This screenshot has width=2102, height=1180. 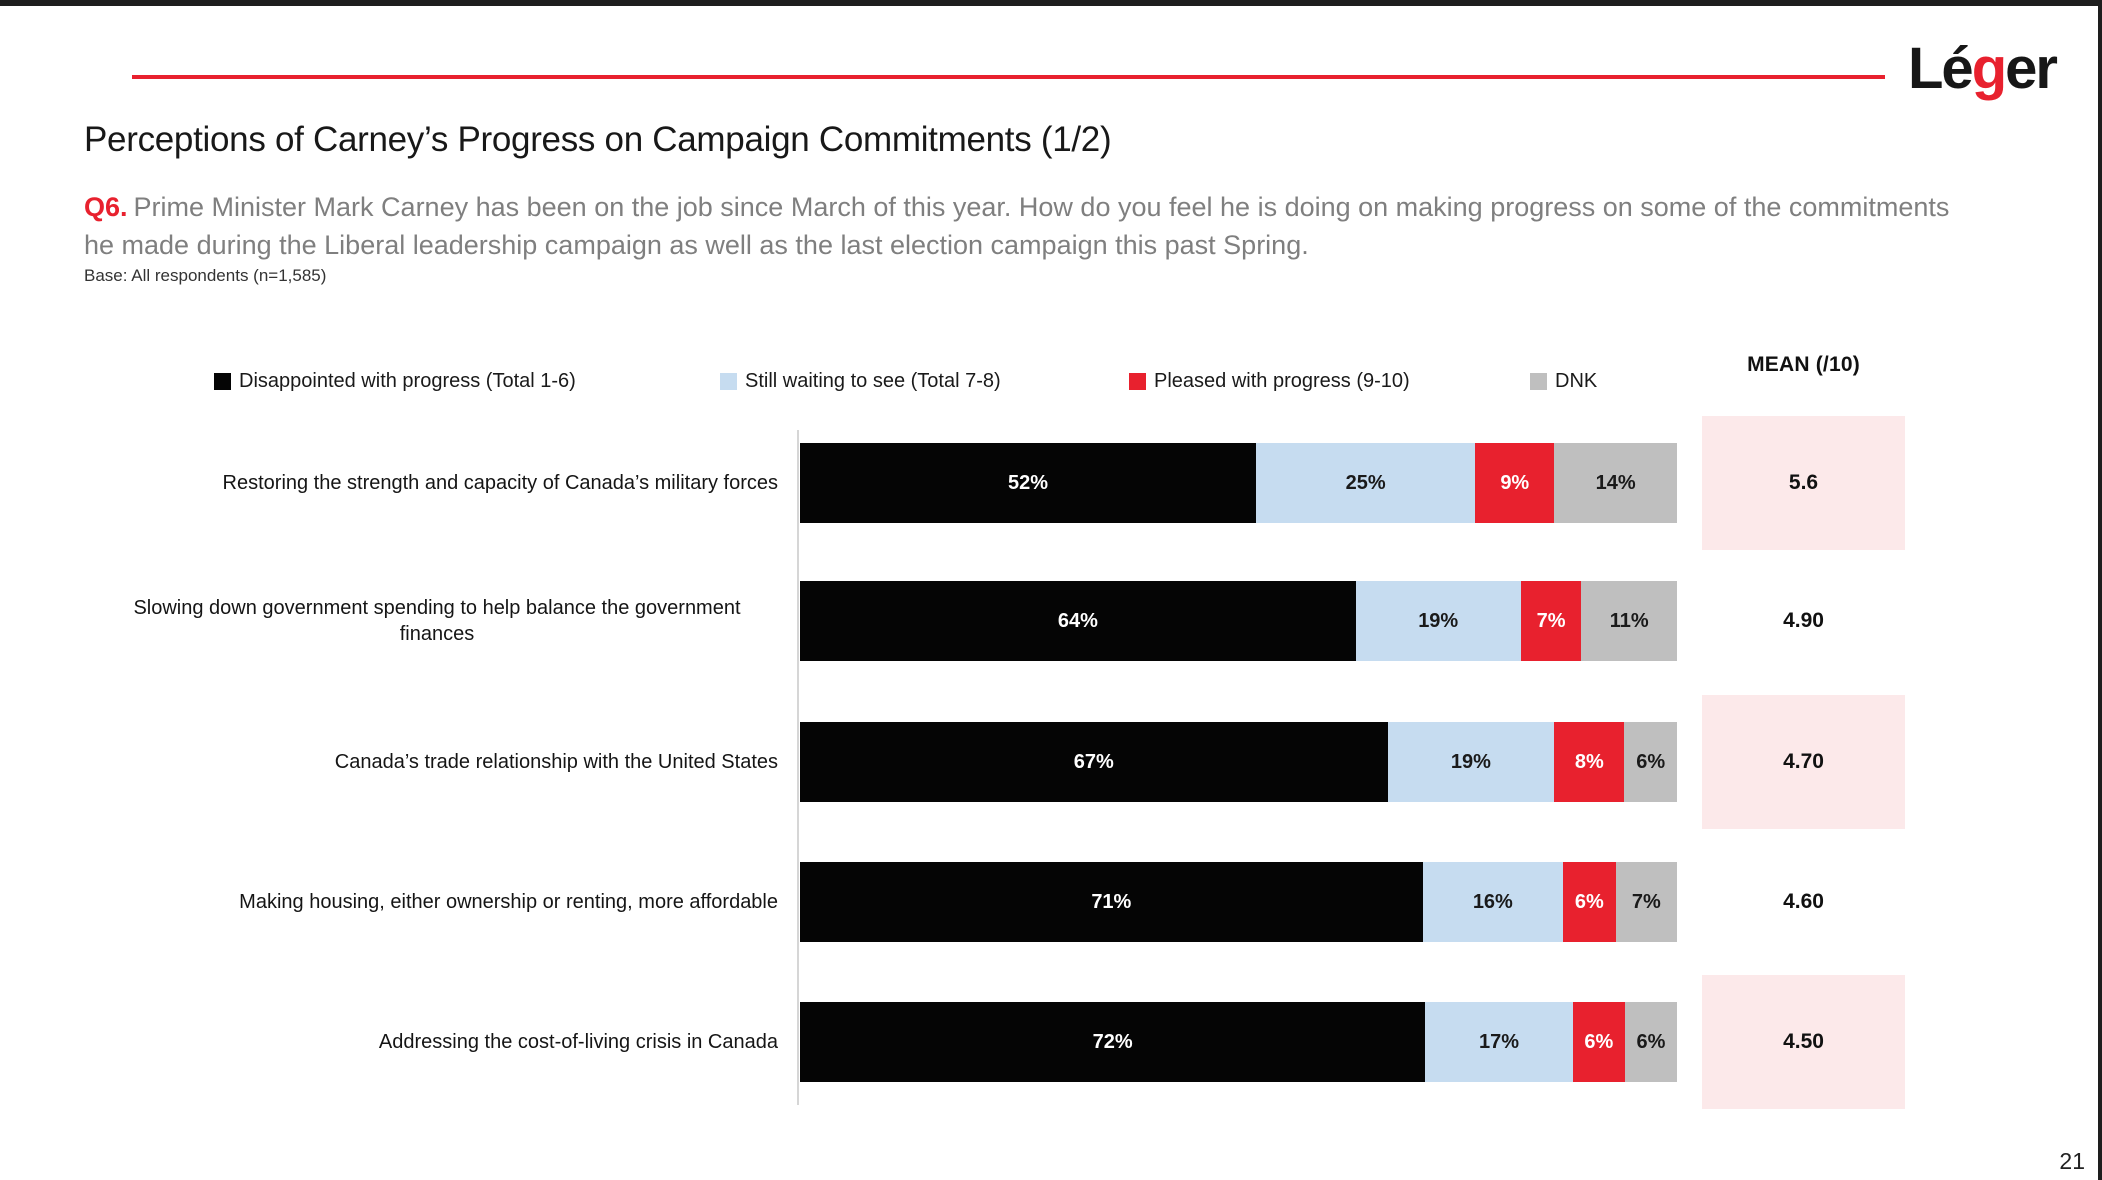 I want to click on stacked-bar: 67% 19% 8% 6%, so click(x=1238, y=762).